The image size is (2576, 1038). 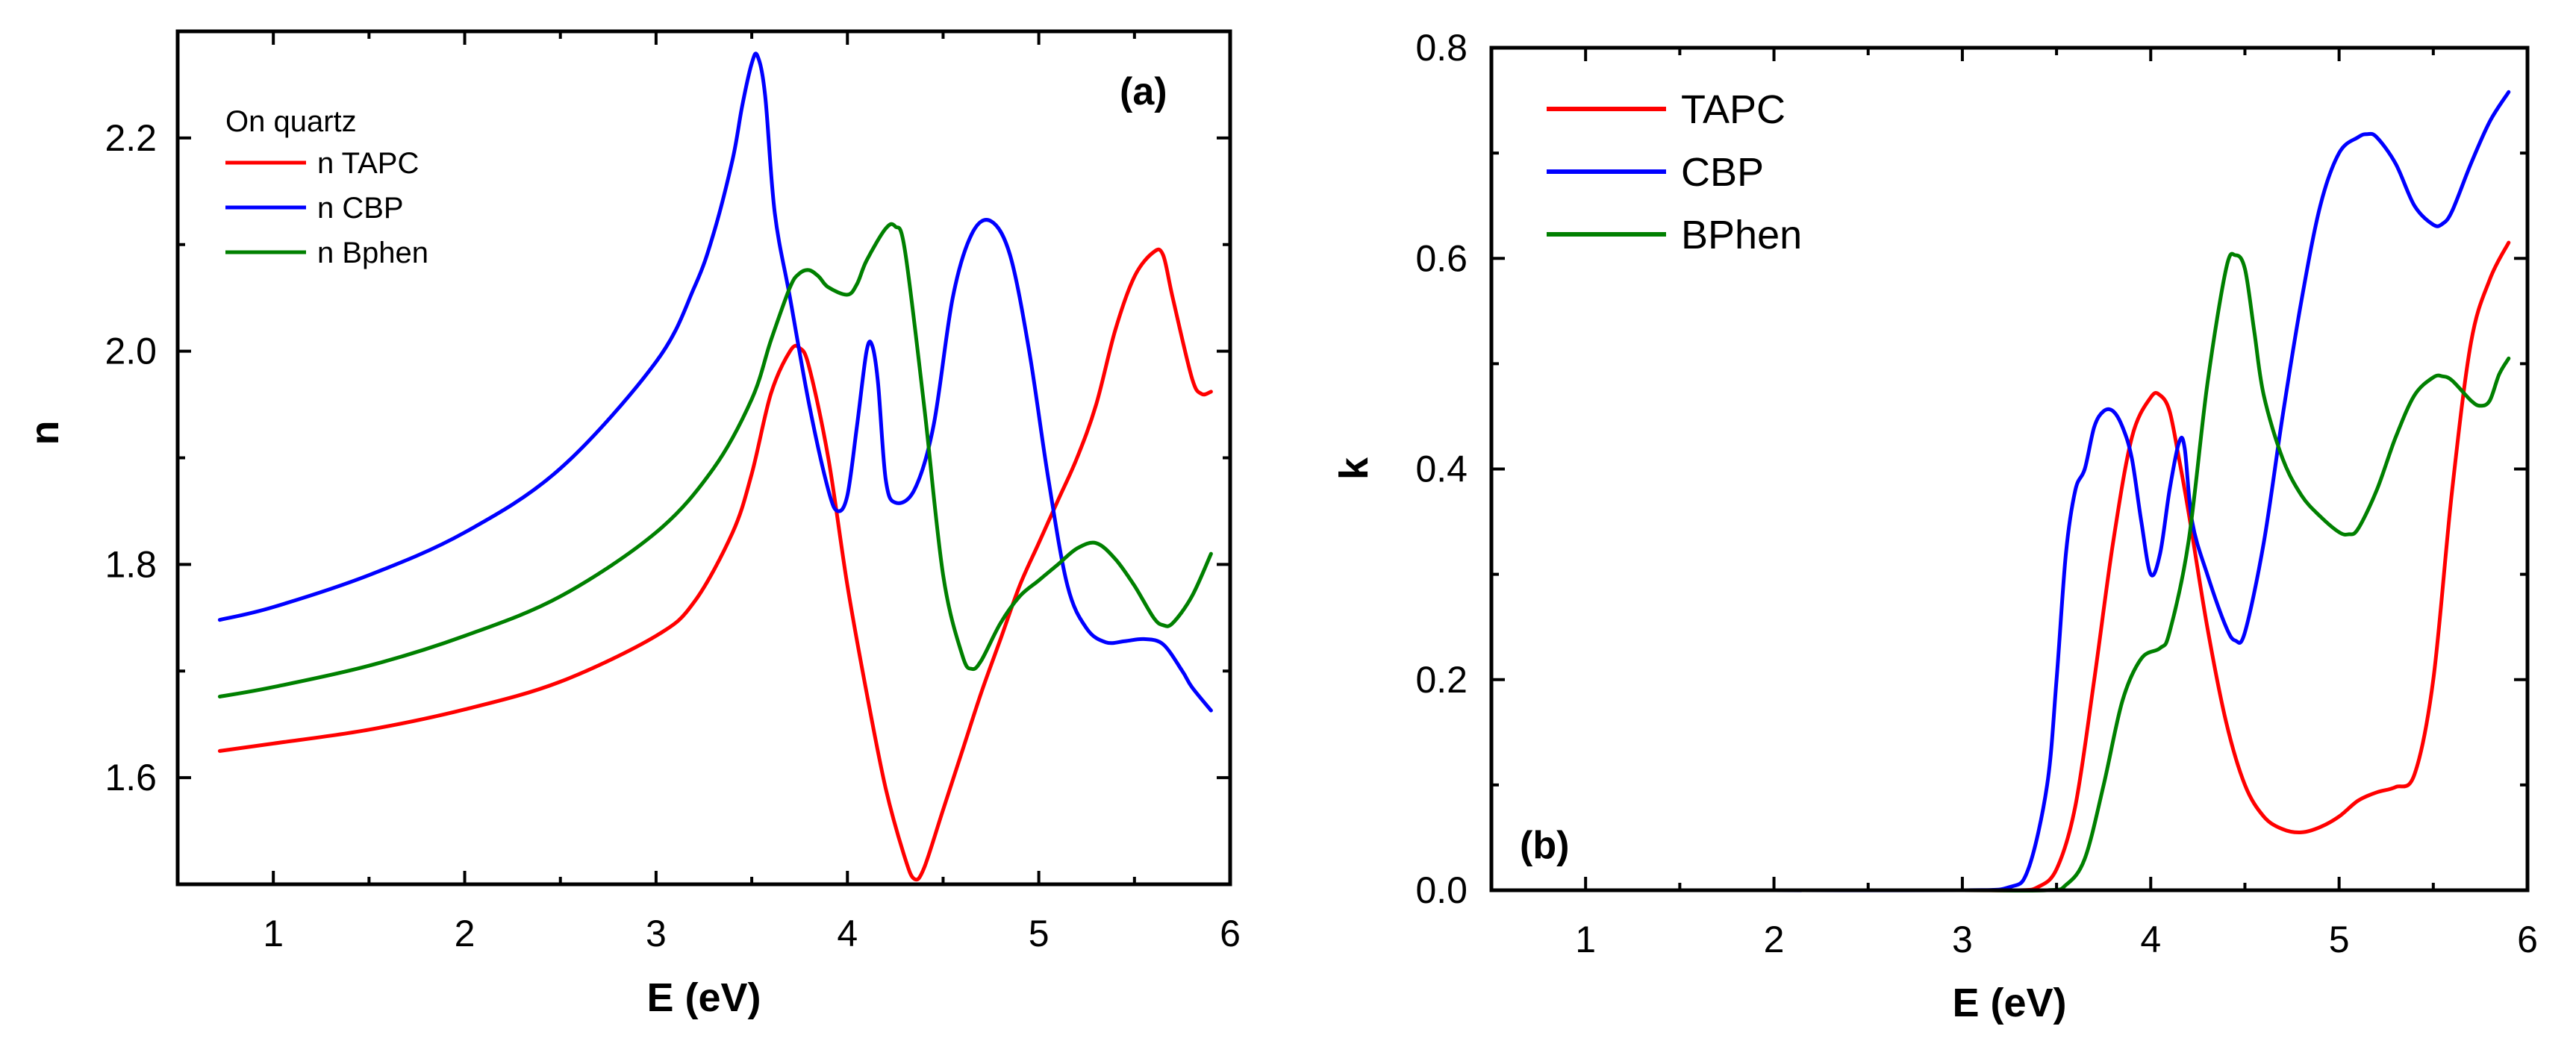 I want to click on panel-a-x-tick-label: 5, so click(x=1039, y=934).